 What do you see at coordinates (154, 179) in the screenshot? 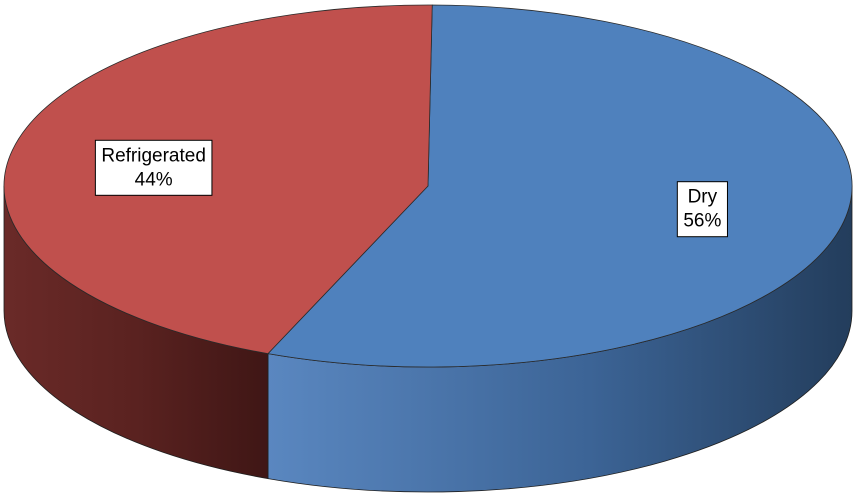
I see `data-label-percent: 44%` at bounding box center [154, 179].